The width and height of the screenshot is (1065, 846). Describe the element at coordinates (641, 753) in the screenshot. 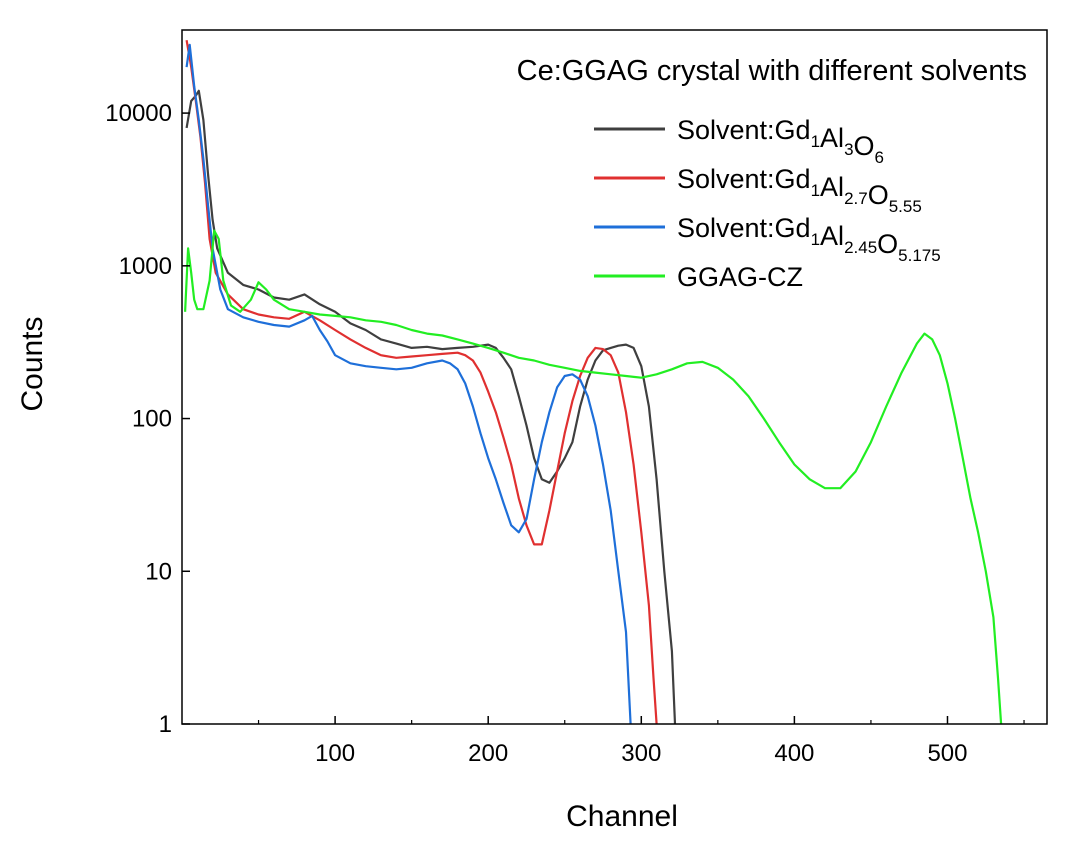

I see `x-tick-label: 300` at that location.